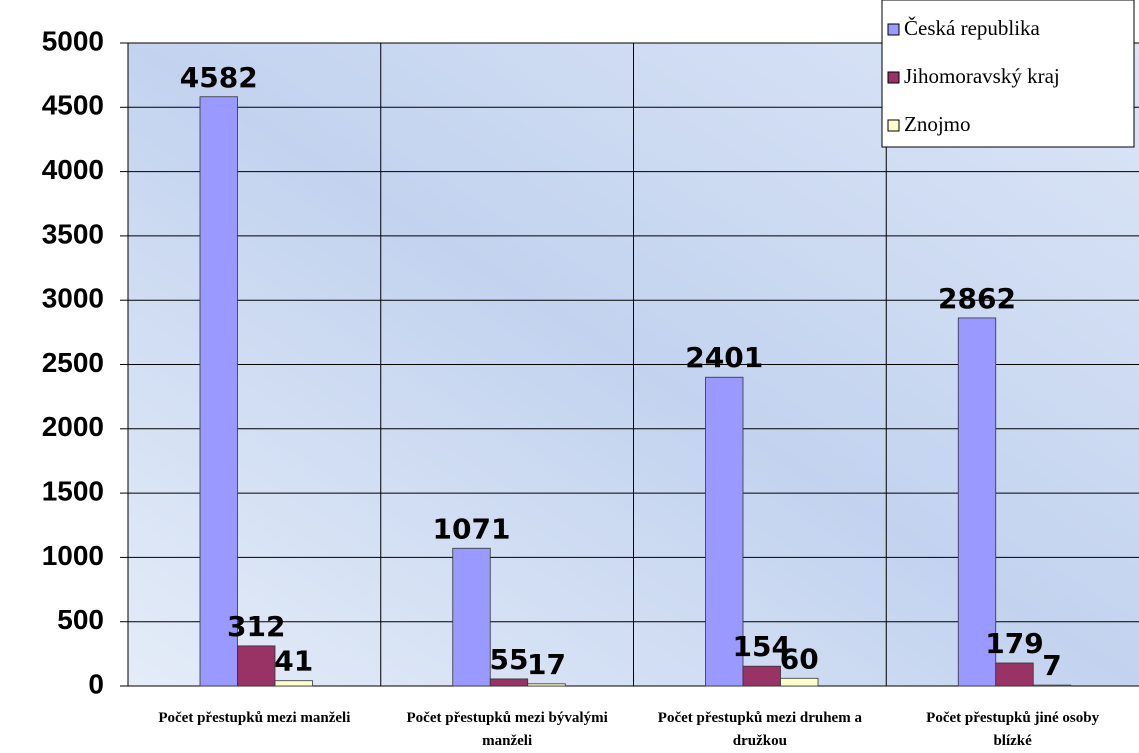 This screenshot has width=1139, height=753. I want to click on legend-label: Znojmo, so click(937, 124).